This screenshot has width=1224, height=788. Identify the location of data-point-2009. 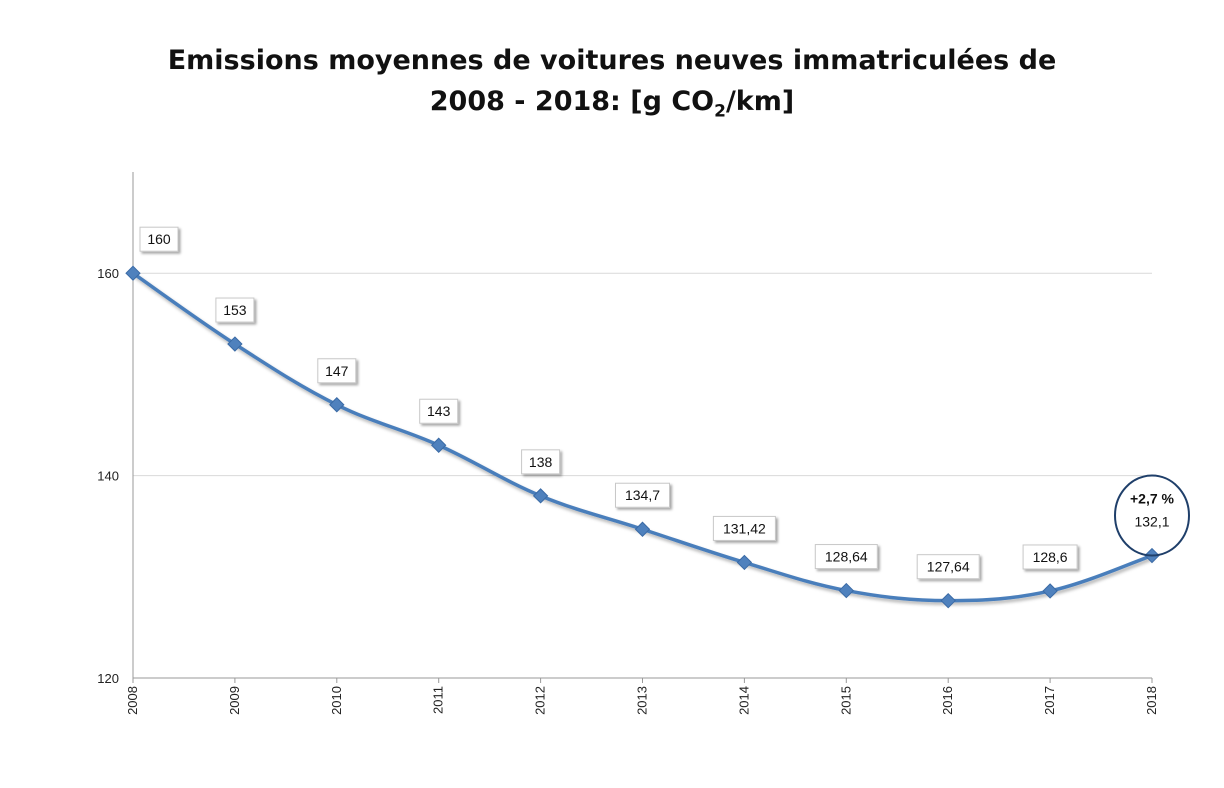
(235, 344).